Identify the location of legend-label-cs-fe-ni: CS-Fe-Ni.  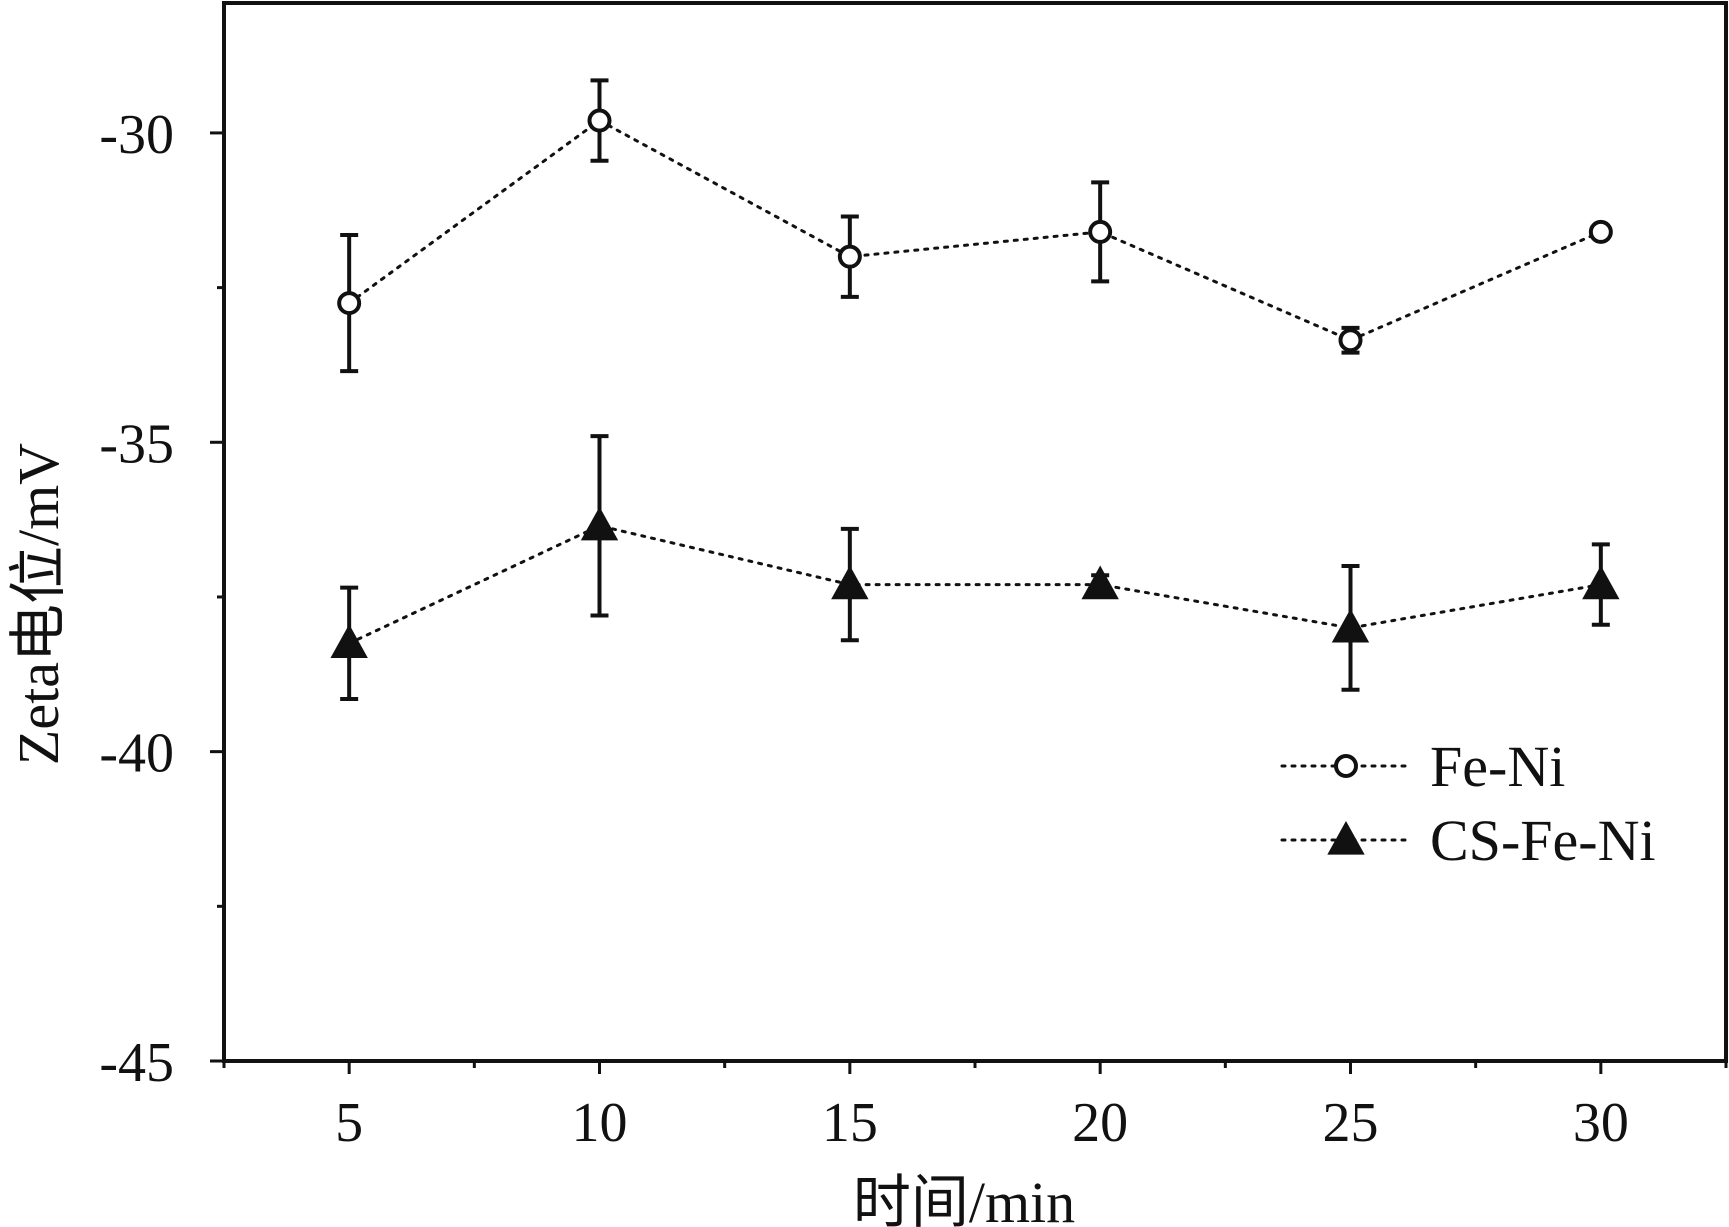
(1543, 840).